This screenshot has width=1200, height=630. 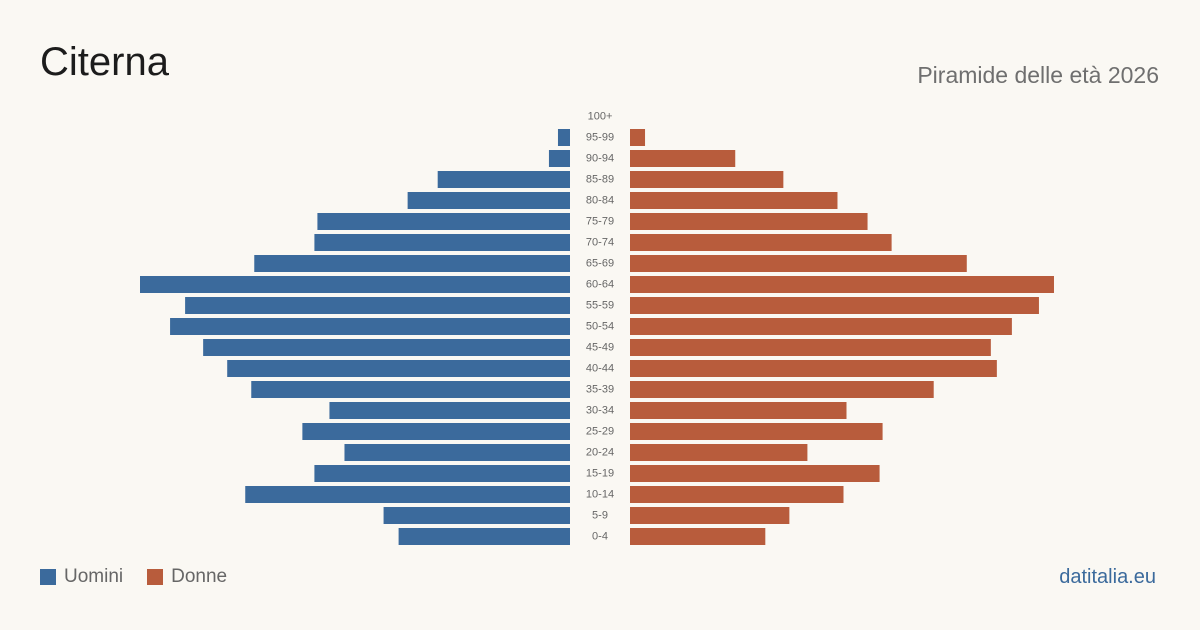 I want to click on age-group-label: 90-94, so click(x=600, y=158).